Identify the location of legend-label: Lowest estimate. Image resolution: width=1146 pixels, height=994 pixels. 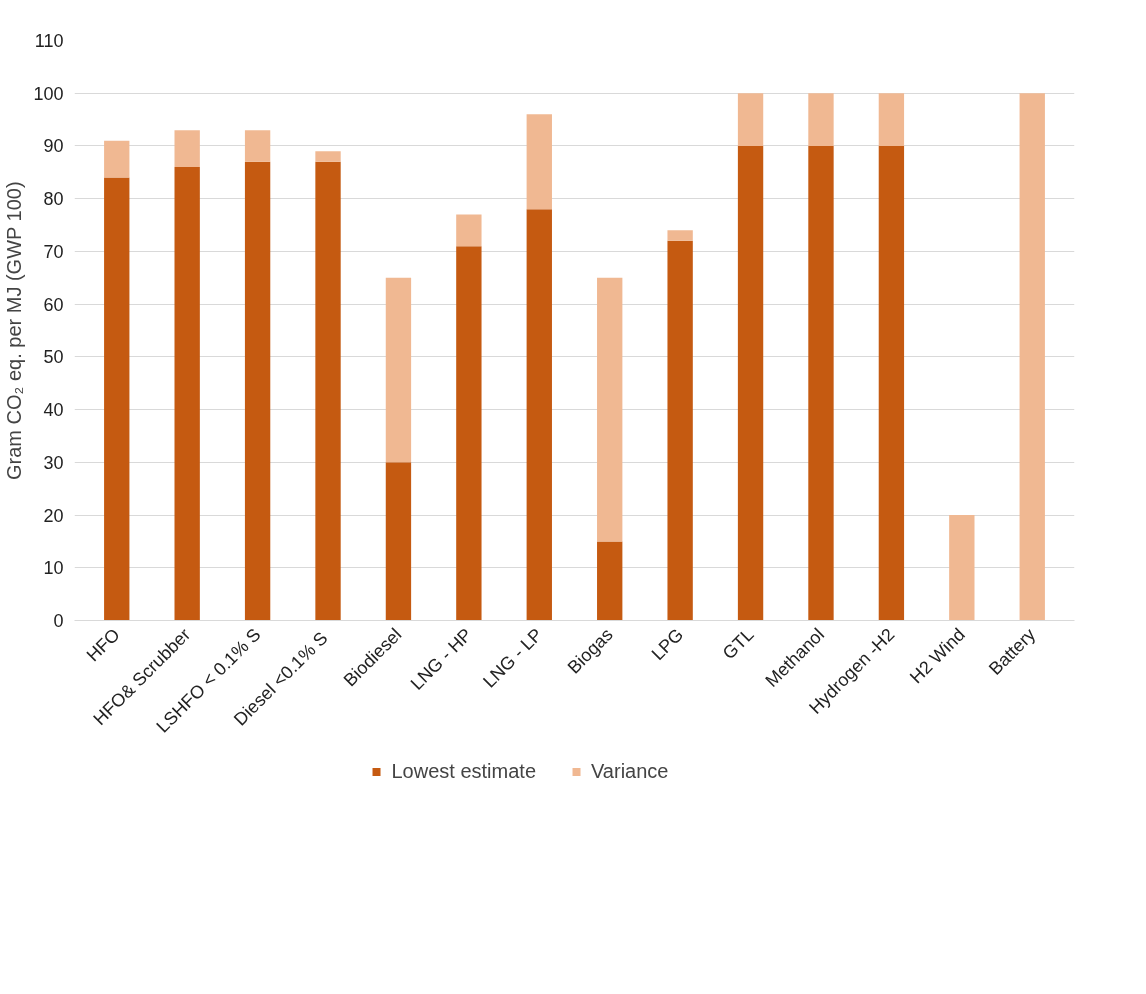
(464, 771).